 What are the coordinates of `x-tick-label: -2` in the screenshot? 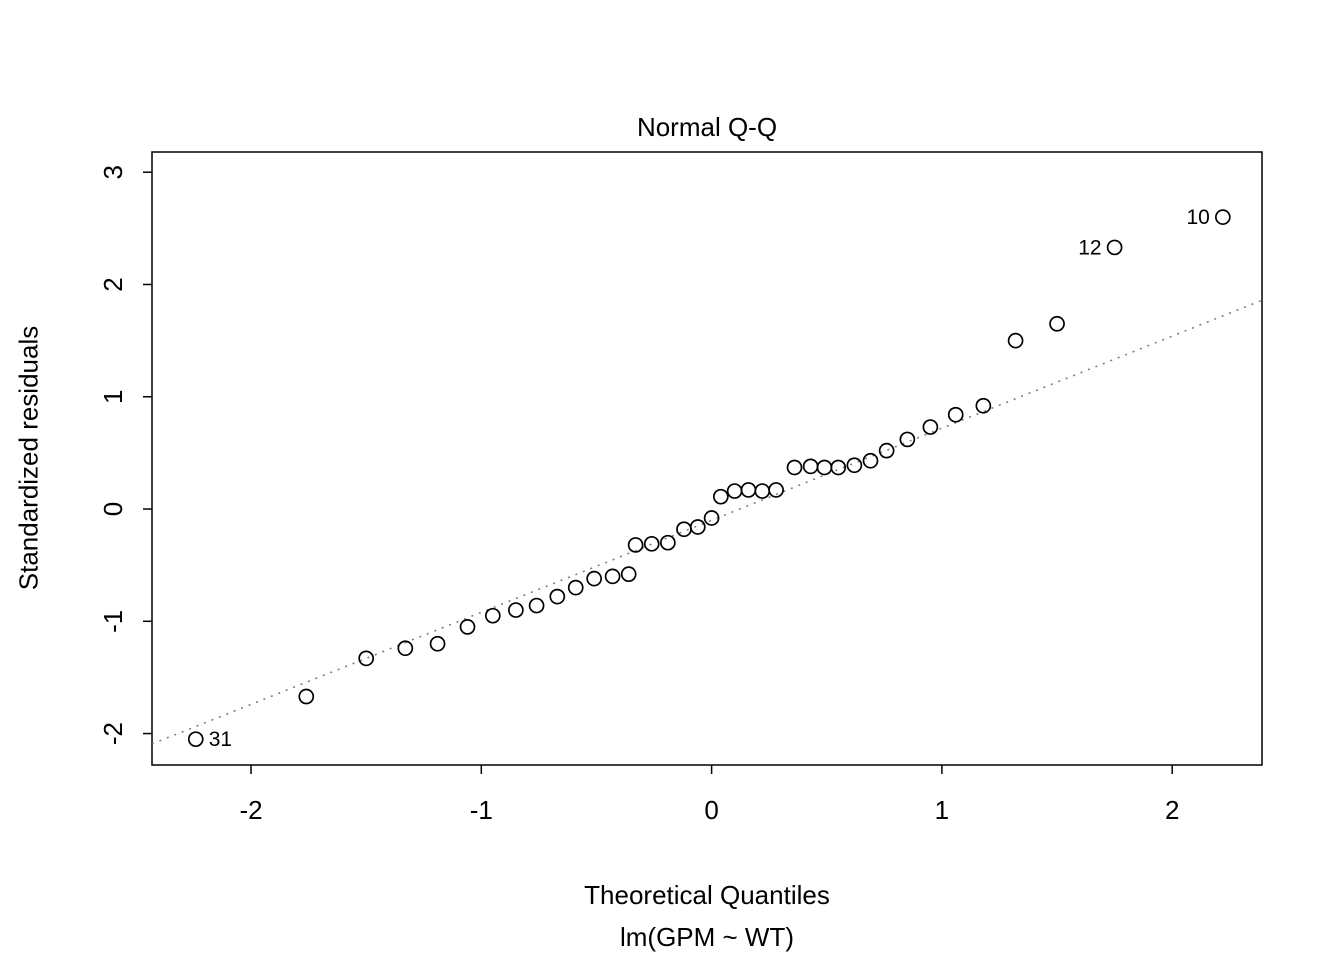 It's located at (250, 810).